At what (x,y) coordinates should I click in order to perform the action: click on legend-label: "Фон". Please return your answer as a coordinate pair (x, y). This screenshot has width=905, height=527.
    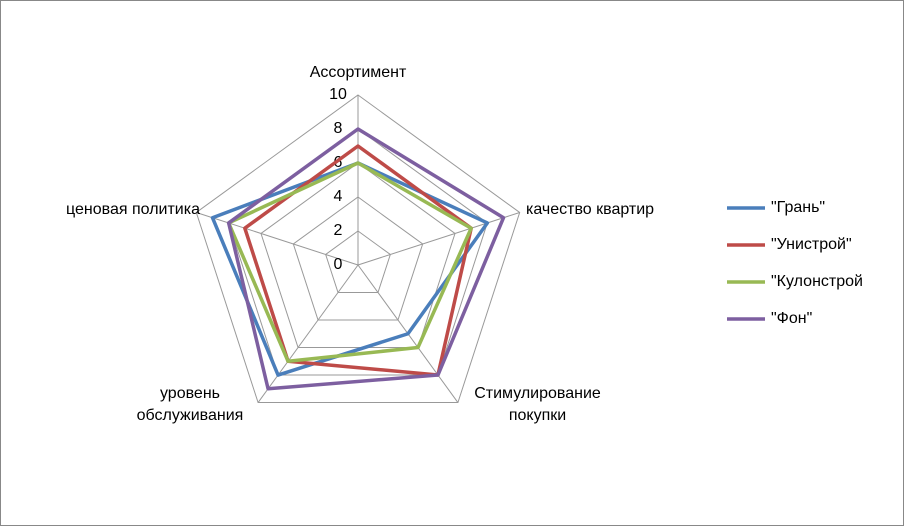
    Looking at the image, I should click on (791, 318).